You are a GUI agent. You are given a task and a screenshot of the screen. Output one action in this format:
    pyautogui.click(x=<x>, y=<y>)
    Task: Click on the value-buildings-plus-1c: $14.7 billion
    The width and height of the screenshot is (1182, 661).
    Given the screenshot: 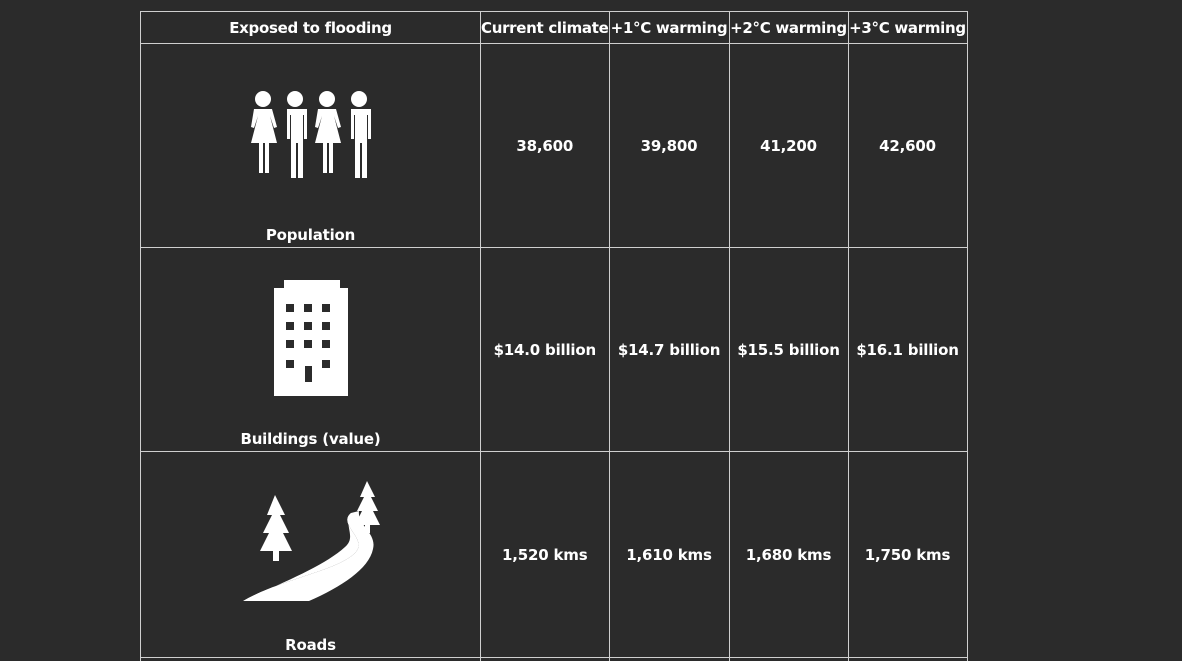 What is the action you would take?
    pyautogui.click(x=669, y=349)
    